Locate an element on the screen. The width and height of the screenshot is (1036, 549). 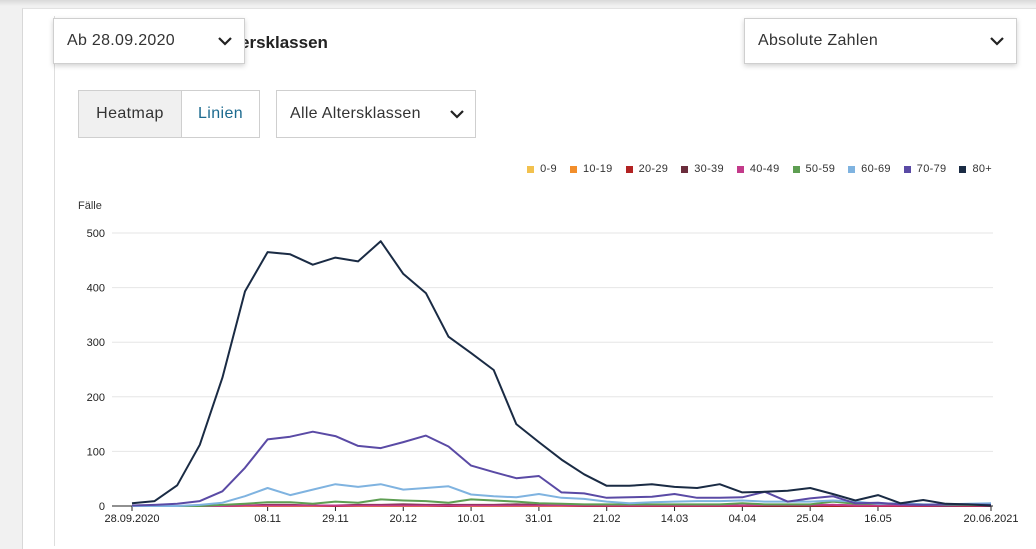
y-tick-label: 500 is located at coordinates (96, 234).